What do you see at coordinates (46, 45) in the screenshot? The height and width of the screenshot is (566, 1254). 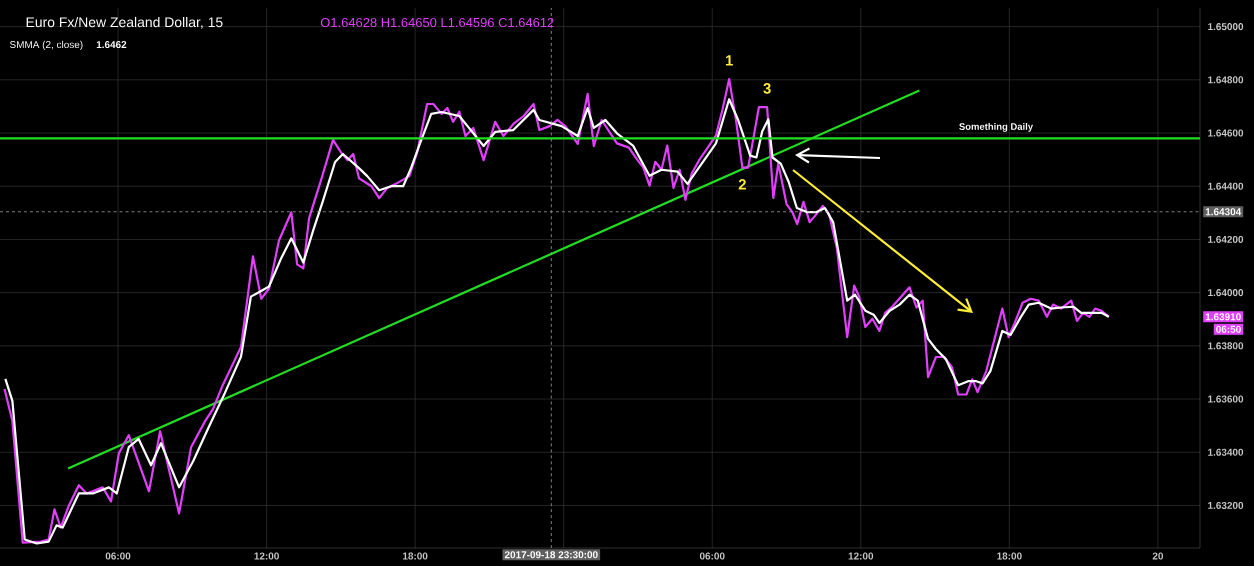 I see `text: SMMA (2, close)` at bounding box center [46, 45].